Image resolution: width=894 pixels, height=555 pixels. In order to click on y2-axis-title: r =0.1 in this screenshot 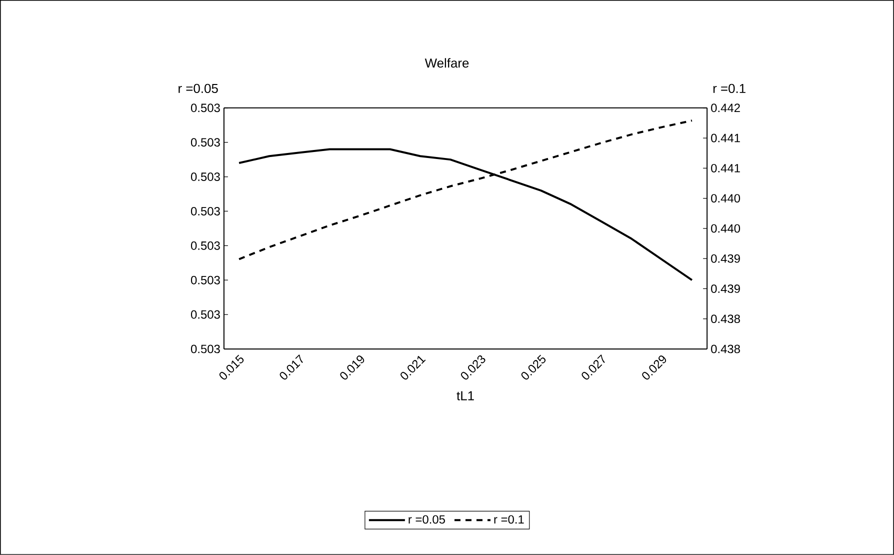, I will do `click(729, 89)`.